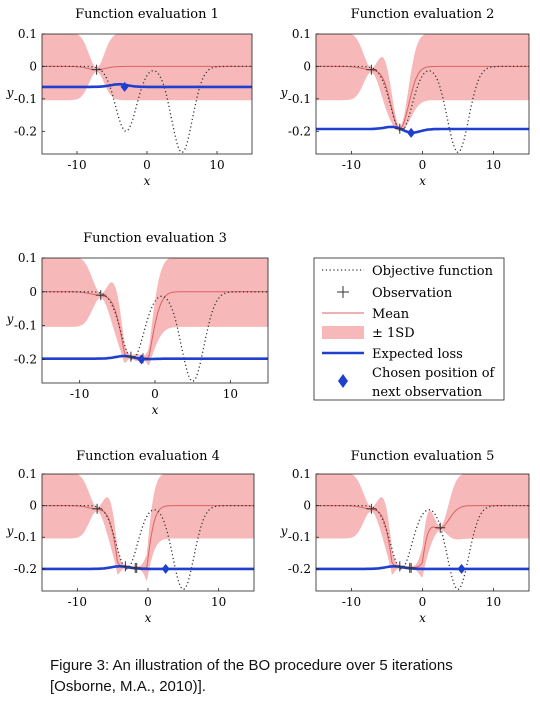 This screenshot has width=540, height=713. Describe the element at coordinates (417, 354) in the screenshot. I see `legend-label: Expected loss` at that location.